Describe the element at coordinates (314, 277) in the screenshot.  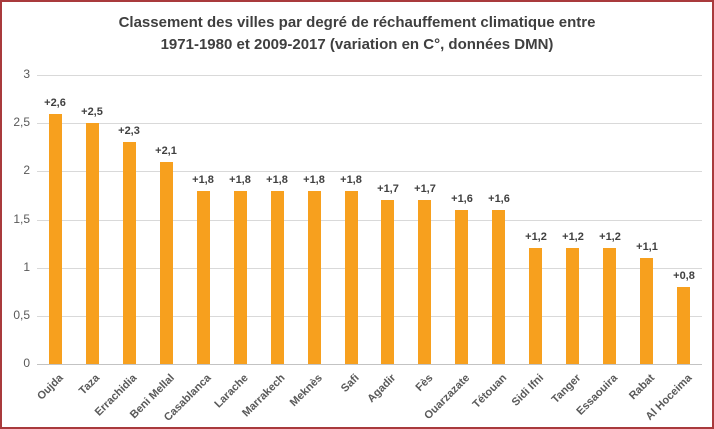
I see `bar-meknès` at that location.